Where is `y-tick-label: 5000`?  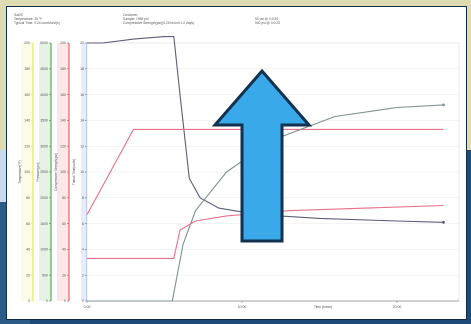
y-tick-label: 5000 is located at coordinates (44, 43).